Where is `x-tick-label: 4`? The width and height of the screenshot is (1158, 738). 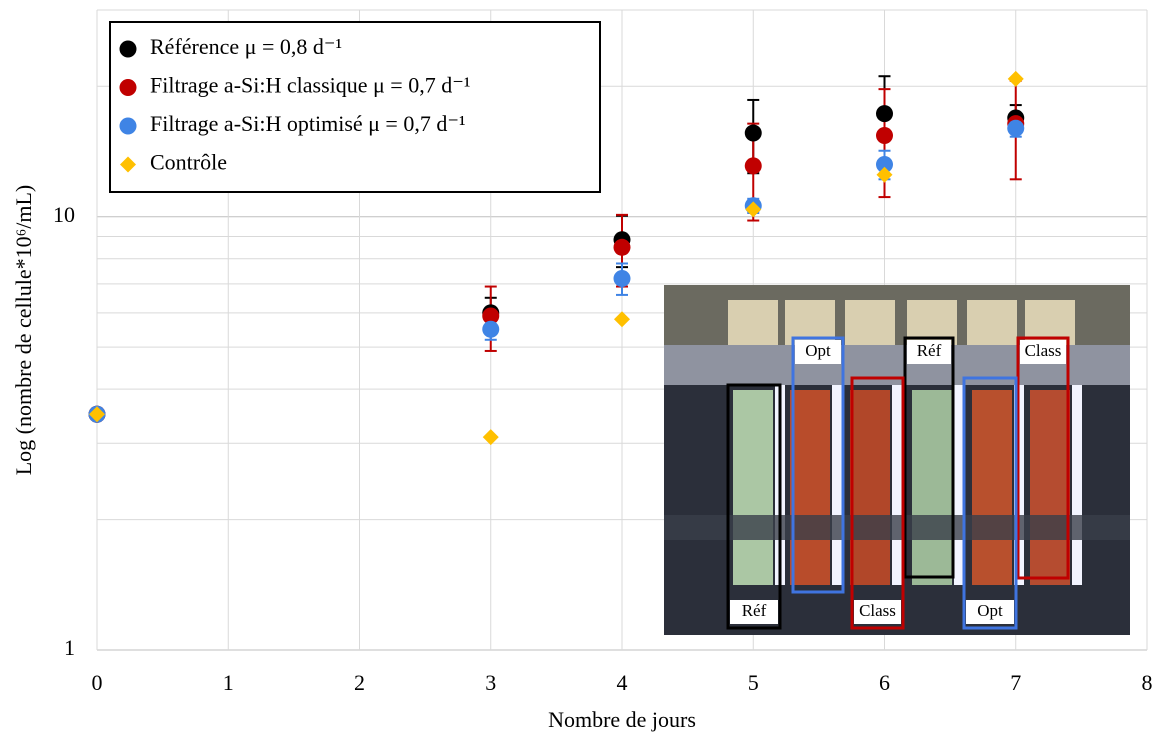
x-tick-label: 4 is located at coordinates (622, 682).